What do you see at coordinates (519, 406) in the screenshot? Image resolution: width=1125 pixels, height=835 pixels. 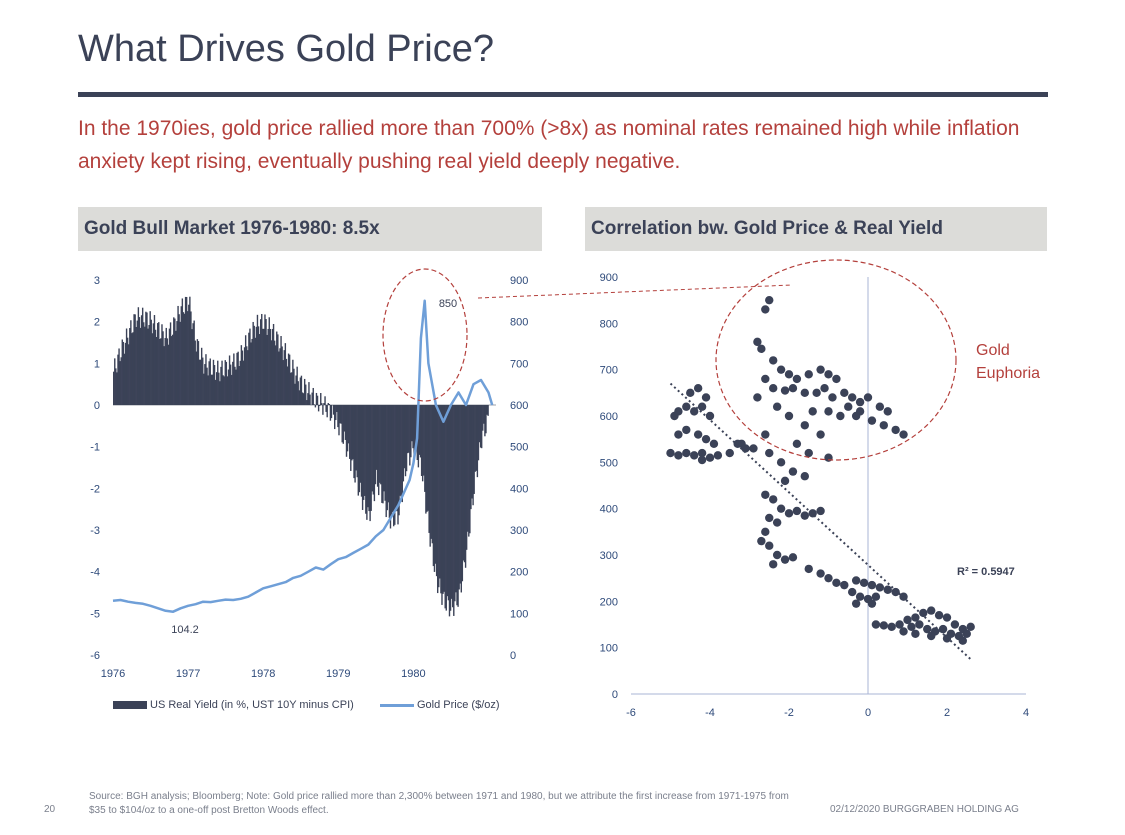 I see `right-y-tick-label: 600` at bounding box center [519, 406].